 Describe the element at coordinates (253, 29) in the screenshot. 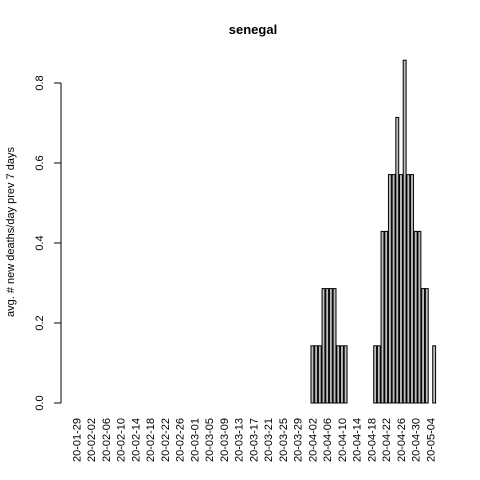

I see `chart-title: senegal` at that location.